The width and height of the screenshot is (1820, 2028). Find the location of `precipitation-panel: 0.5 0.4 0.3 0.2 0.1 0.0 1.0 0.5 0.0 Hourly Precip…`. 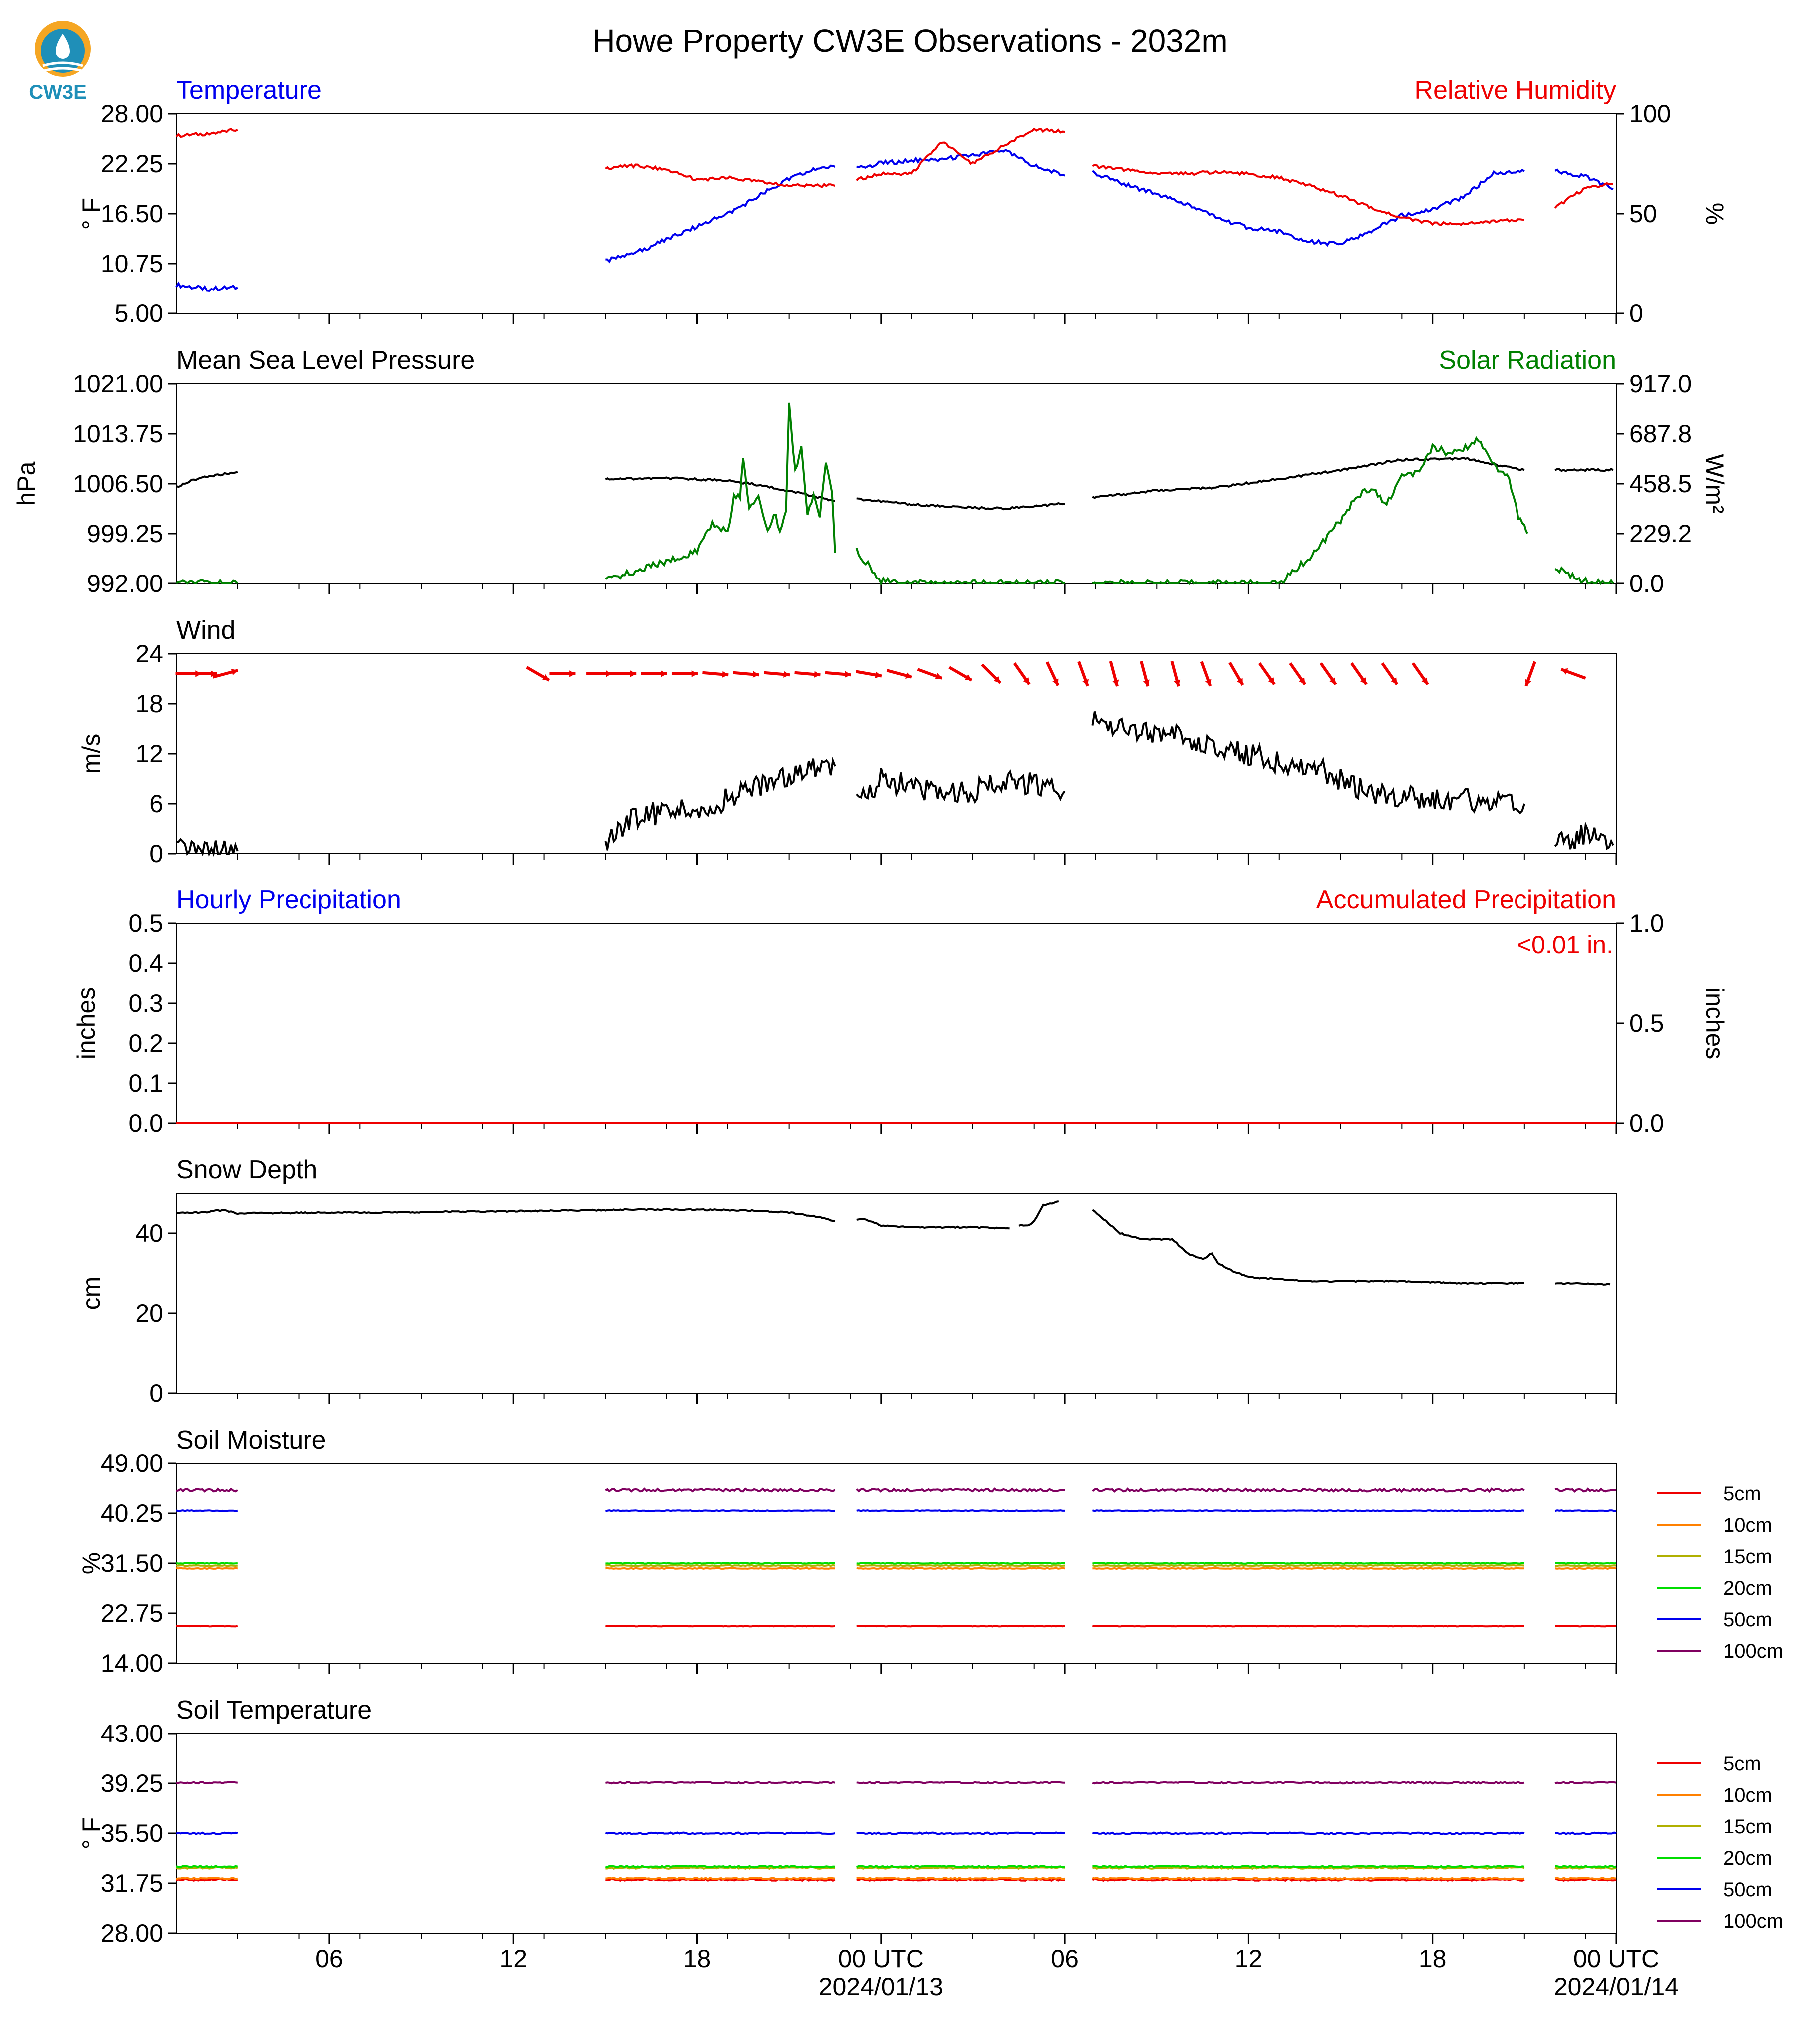

precipitation-panel: 0.5 0.4 0.3 0.2 0.1 0.0 1.0 0.5 0.0 Hourly Precip… is located at coordinates (900, 1011).